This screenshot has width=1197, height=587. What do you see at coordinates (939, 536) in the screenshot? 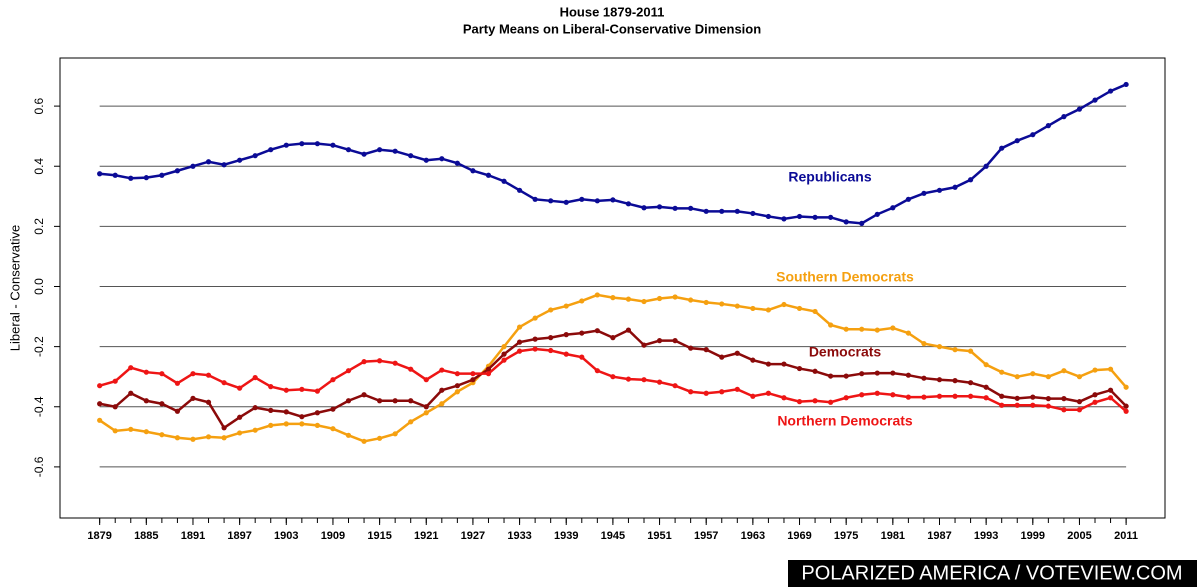
I see `x-tick-label: 1987` at bounding box center [939, 536].